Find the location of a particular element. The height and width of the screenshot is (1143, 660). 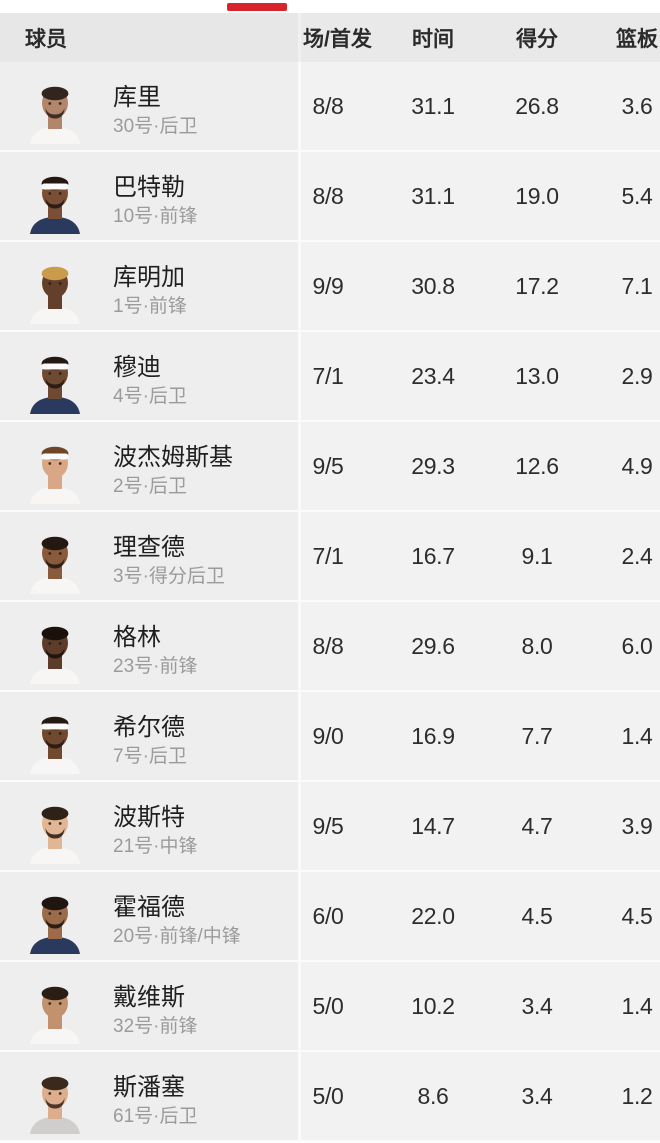

player-number-position: 32号·前锋 is located at coordinates (155, 1026).